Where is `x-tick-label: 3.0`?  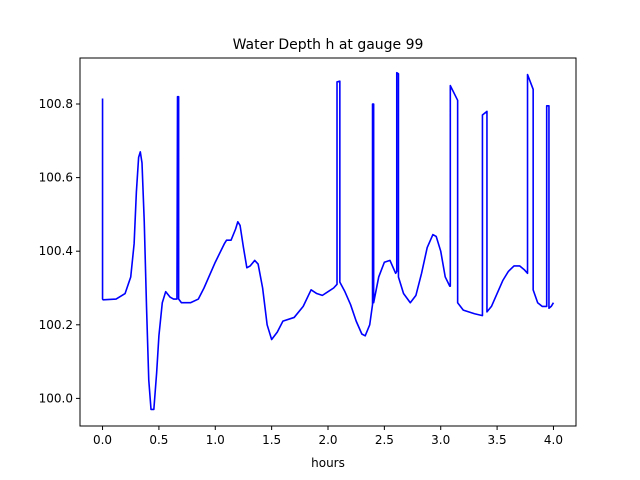
x-tick-label: 3.0 is located at coordinates (440, 440).